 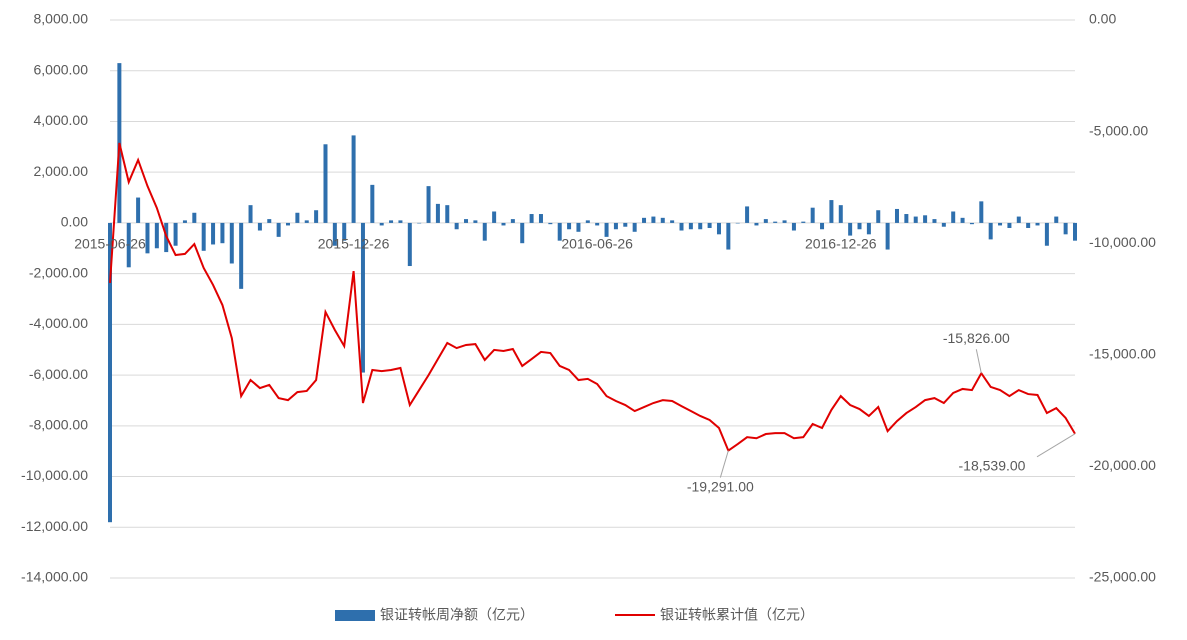 What do you see at coordinates (58, 323) in the screenshot?
I see `y-tick-label: -4,000.00` at bounding box center [58, 323].